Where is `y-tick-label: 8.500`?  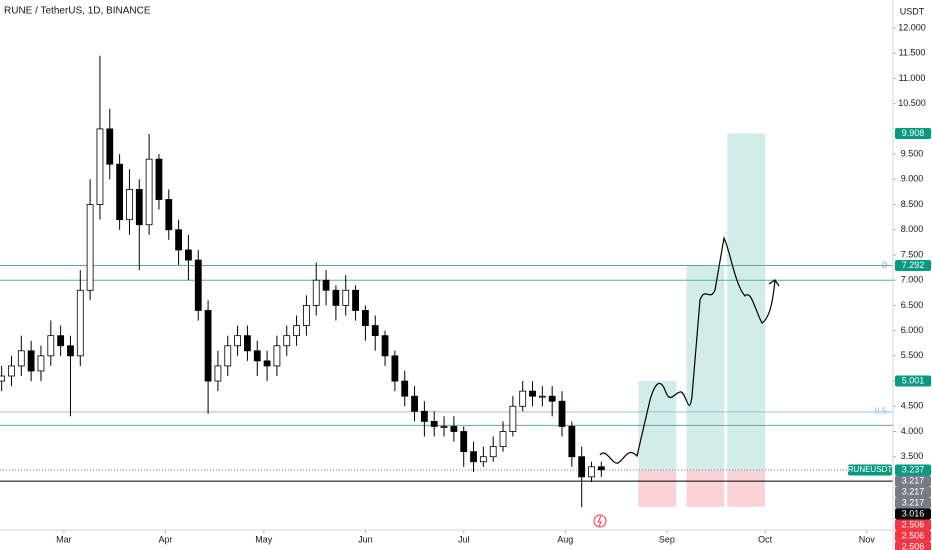 y-tick-label: 8.500 is located at coordinates (912, 204).